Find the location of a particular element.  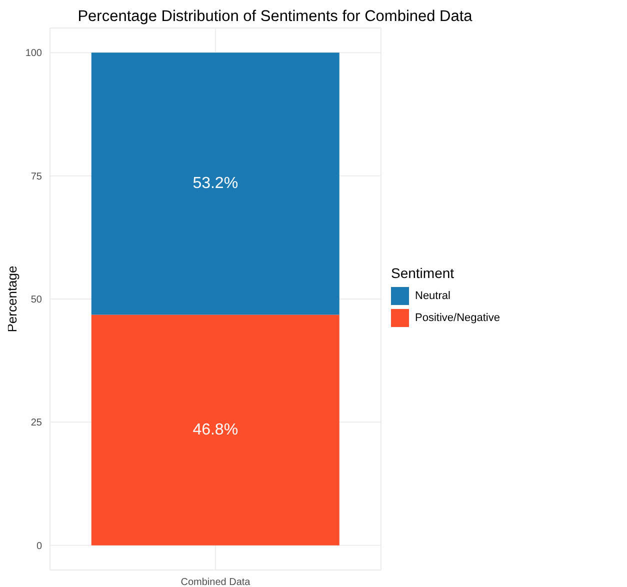

legend-label: Positive/Negative is located at coordinates (457, 318).